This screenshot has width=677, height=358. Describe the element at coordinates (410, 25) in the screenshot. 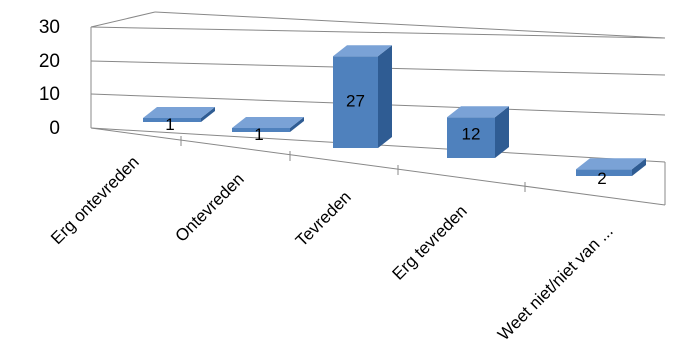

I see `wall-top` at that location.